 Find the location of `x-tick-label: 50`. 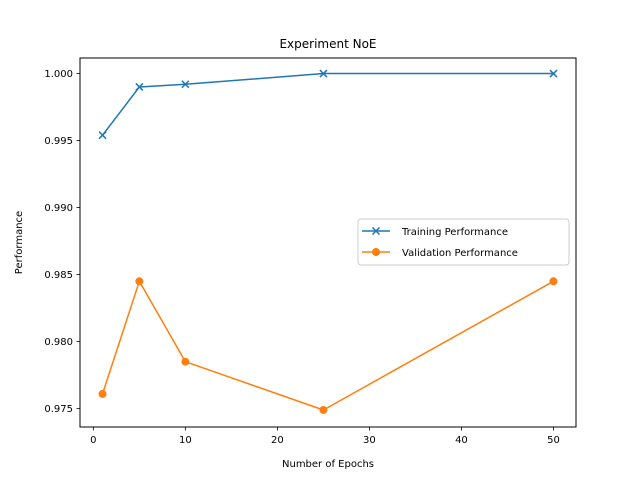

x-tick-label: 50 is located at coordinates (553, 440).